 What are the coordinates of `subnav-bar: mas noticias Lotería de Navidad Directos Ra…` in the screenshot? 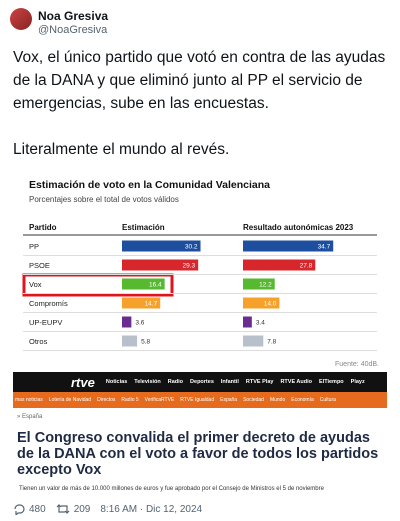 It's located at (200, 400).